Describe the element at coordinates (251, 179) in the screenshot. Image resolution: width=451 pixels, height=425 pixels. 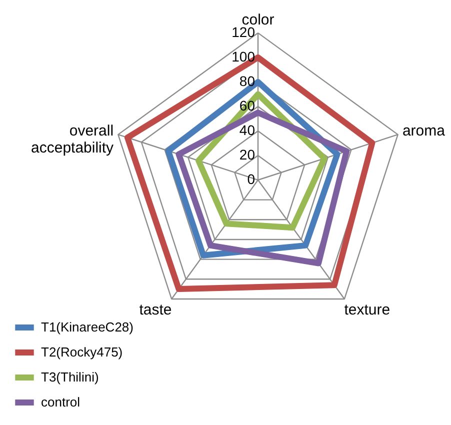
I see `y-tick-label: 0` at that location.